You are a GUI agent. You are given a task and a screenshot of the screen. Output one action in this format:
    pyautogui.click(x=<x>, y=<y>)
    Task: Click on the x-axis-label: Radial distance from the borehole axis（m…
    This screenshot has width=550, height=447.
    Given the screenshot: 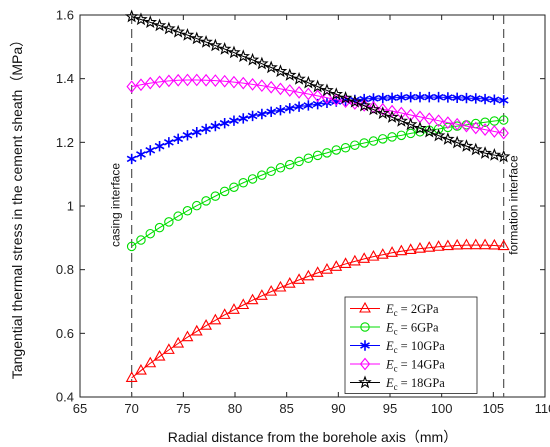 What is the action you would take?
    pyautogui.click(x=312, y=437)
    